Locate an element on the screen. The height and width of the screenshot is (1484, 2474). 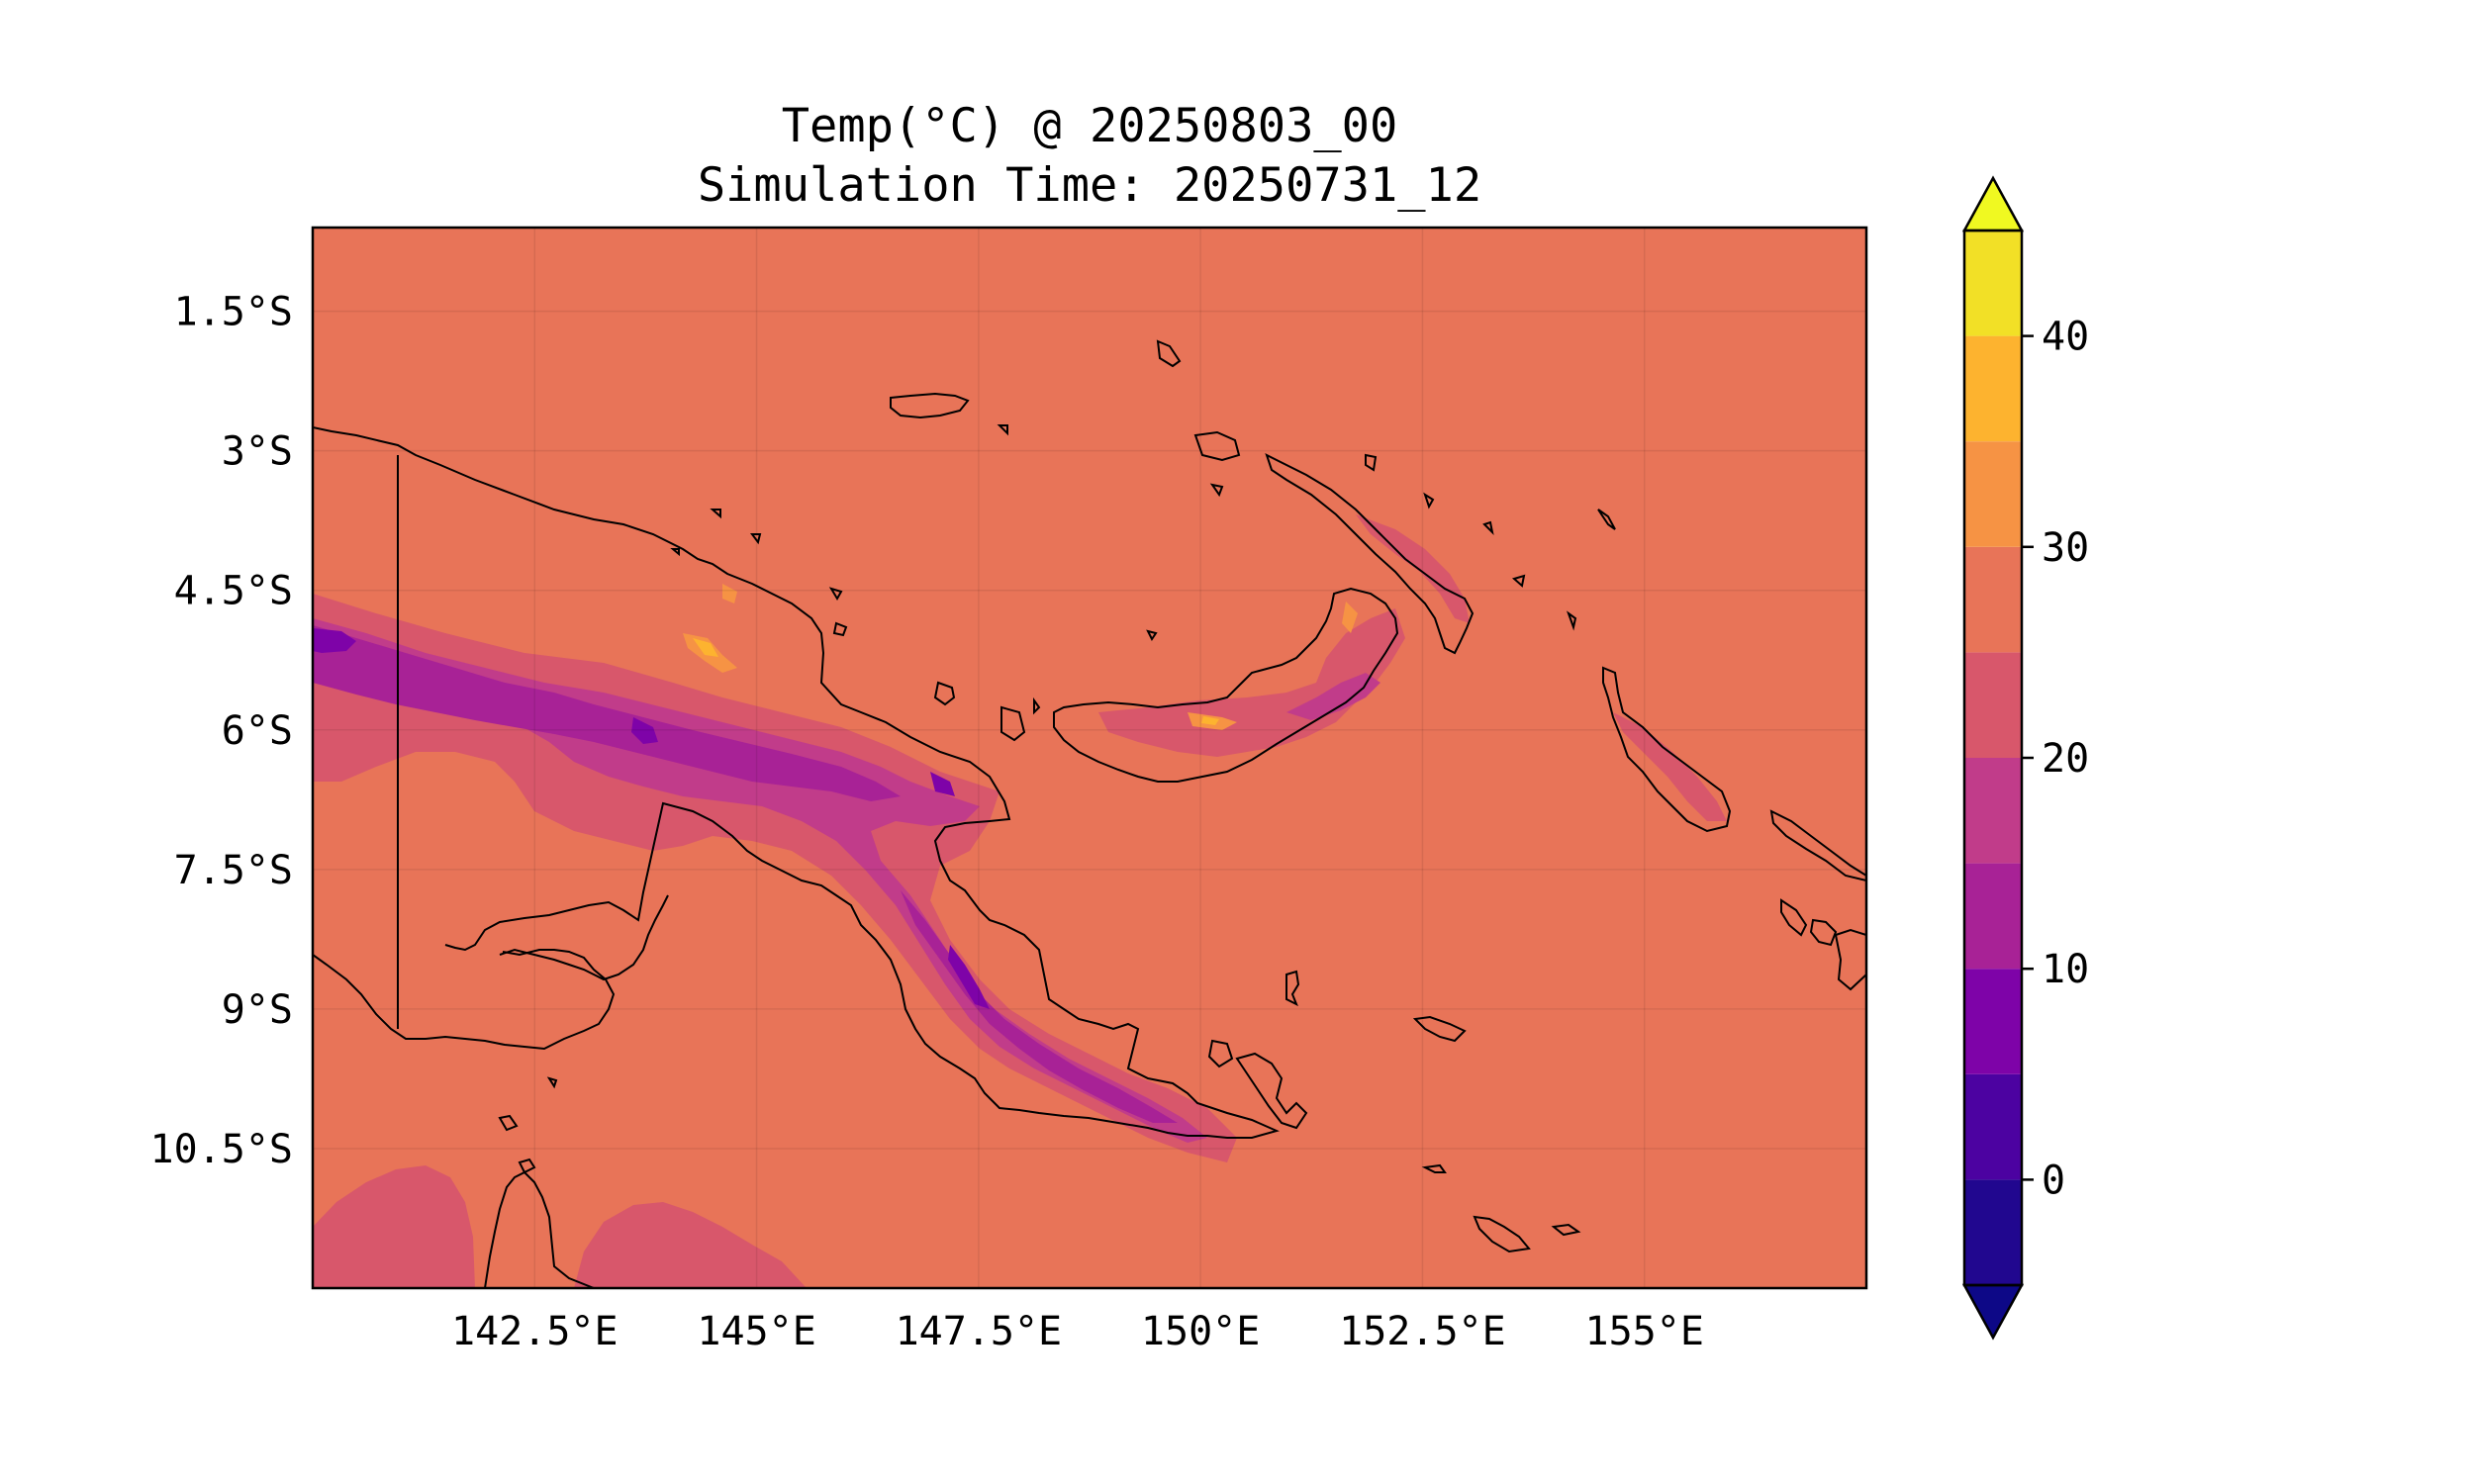
coastline-dentrecasteaux-goodenough is located at coordinates (1220, 1053).